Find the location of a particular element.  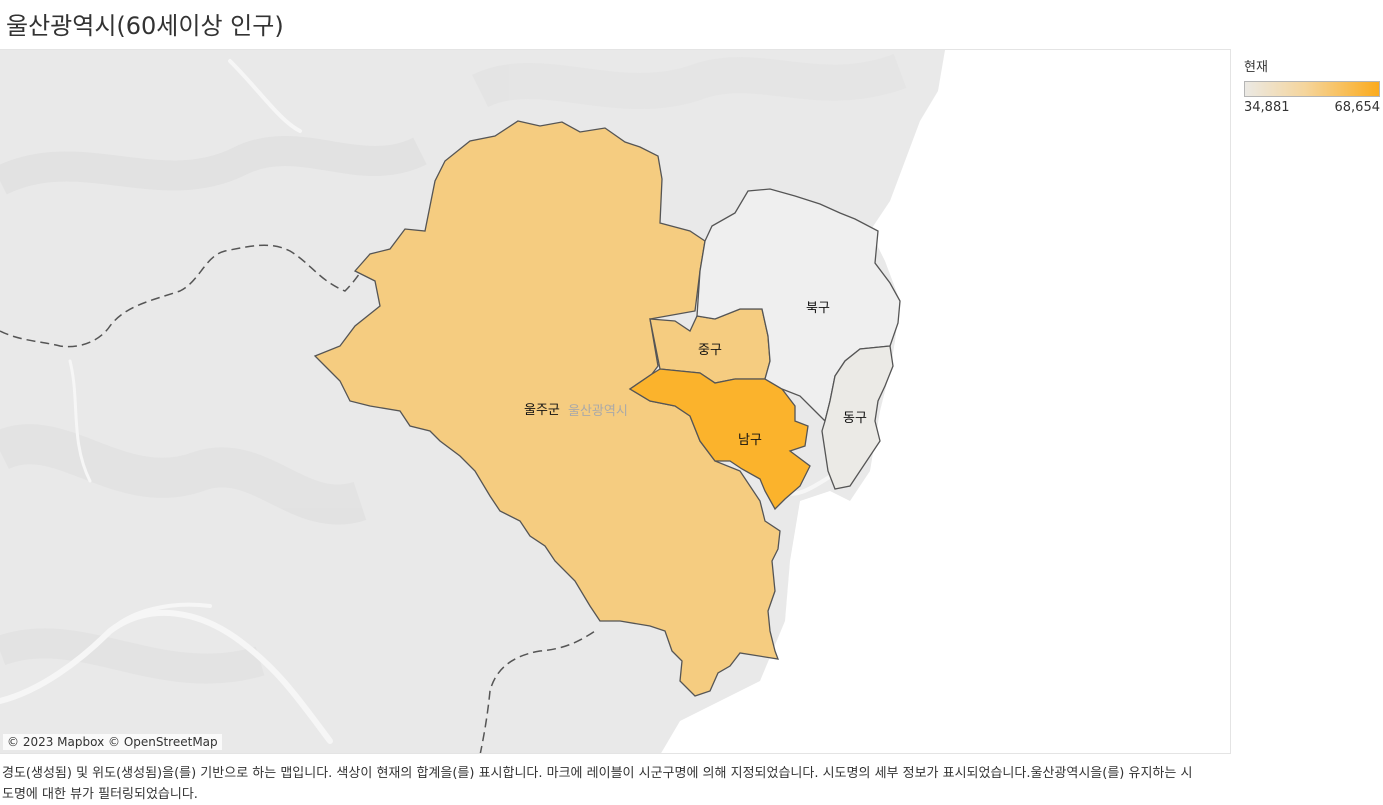

legend-title: 현재 is located at coordinates (1256, 67).